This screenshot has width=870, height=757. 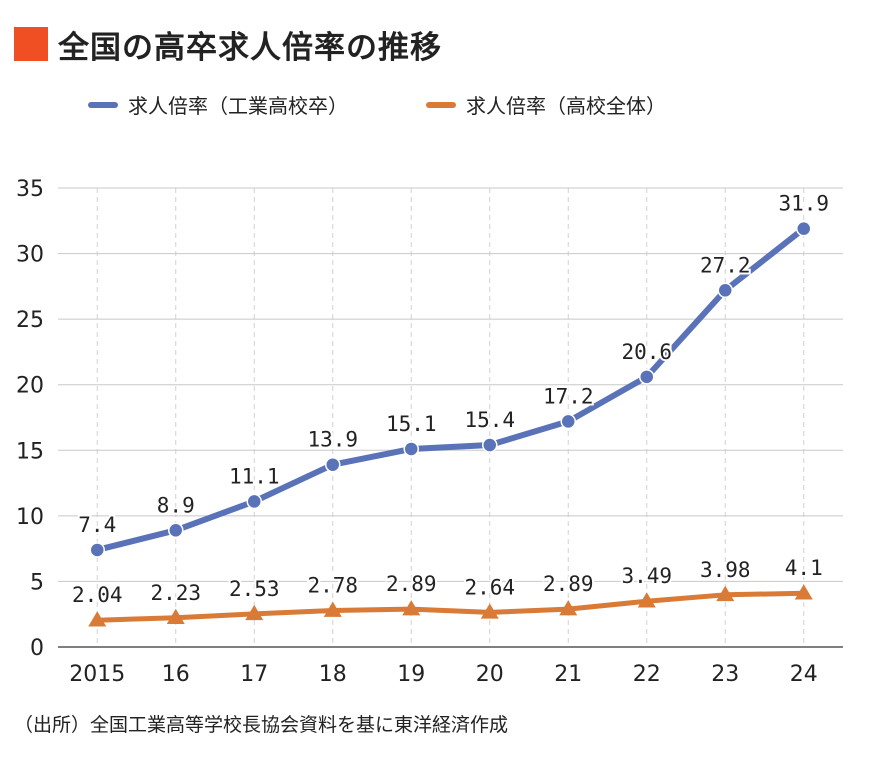 I want to click on source-note: （出所）全国工業高等学校長協会資料を基に東洋経済作成, so click(x=261, y=725).